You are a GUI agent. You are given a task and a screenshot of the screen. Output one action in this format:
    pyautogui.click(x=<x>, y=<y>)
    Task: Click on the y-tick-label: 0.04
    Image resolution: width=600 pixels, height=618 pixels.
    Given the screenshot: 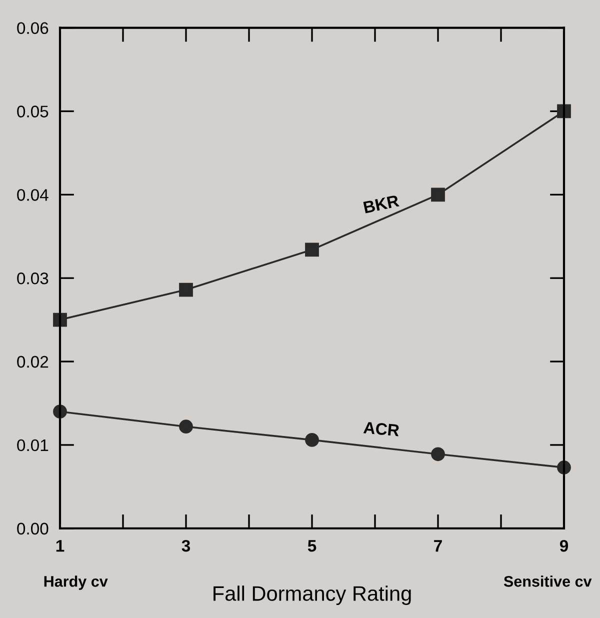 What is the action you would take?
    pyautogui.click(x=32, y=195)
    